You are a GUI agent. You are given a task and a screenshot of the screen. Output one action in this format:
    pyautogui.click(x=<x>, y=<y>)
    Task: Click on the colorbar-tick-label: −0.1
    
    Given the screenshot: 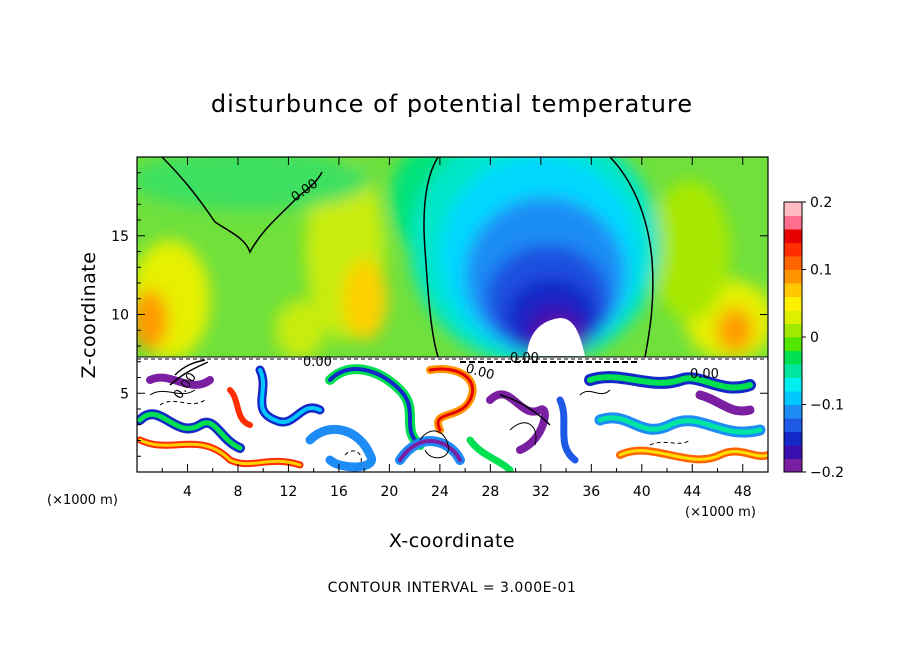 What is the action you would take?
    pyautogui.click(x=827, y=406)
    